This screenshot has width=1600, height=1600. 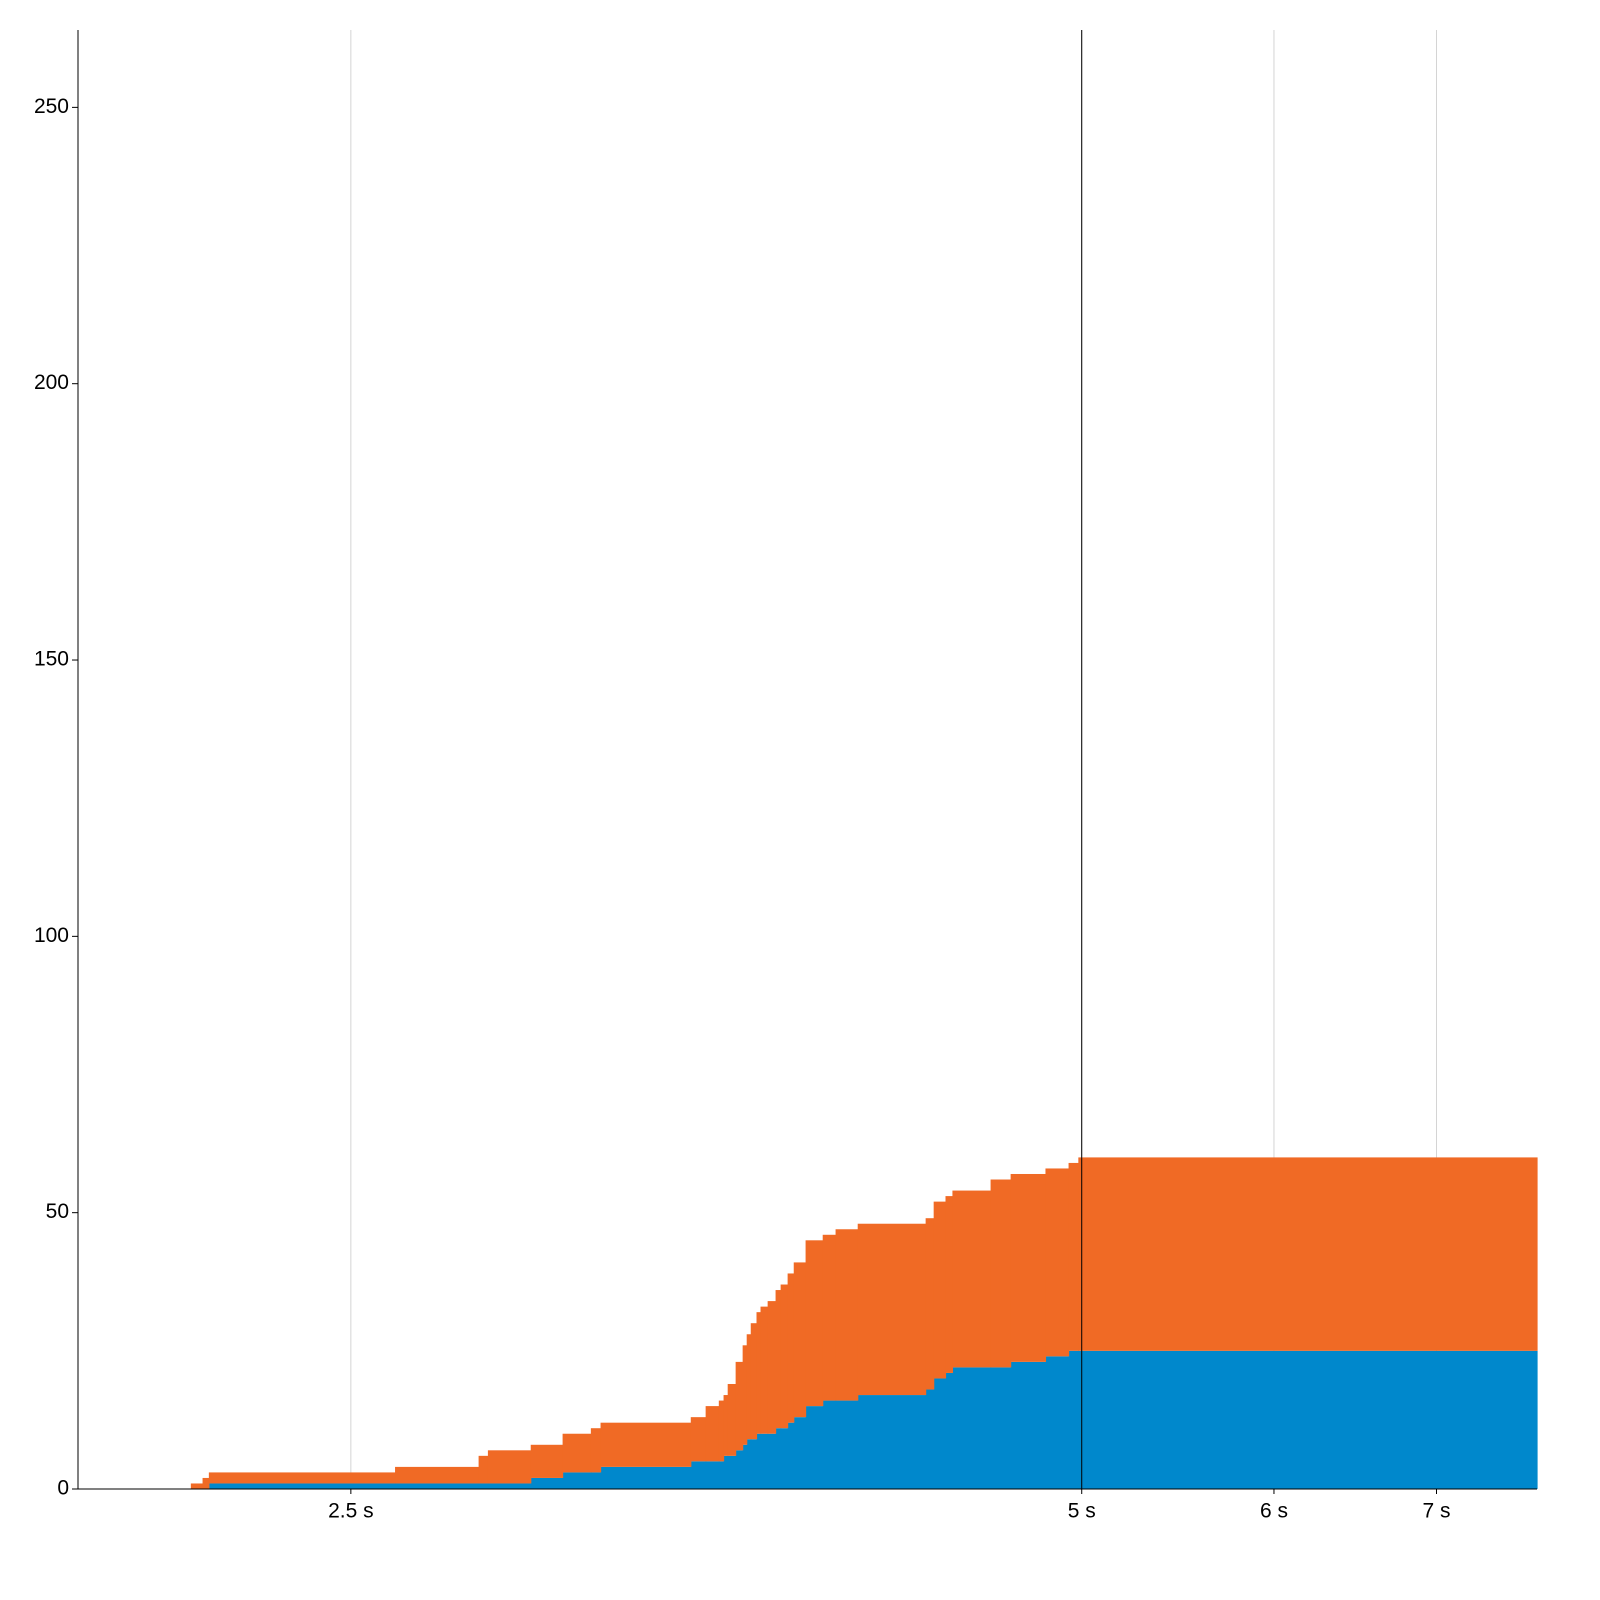 I want to click on y-tick-label: 200, so click(x=51, y=382).